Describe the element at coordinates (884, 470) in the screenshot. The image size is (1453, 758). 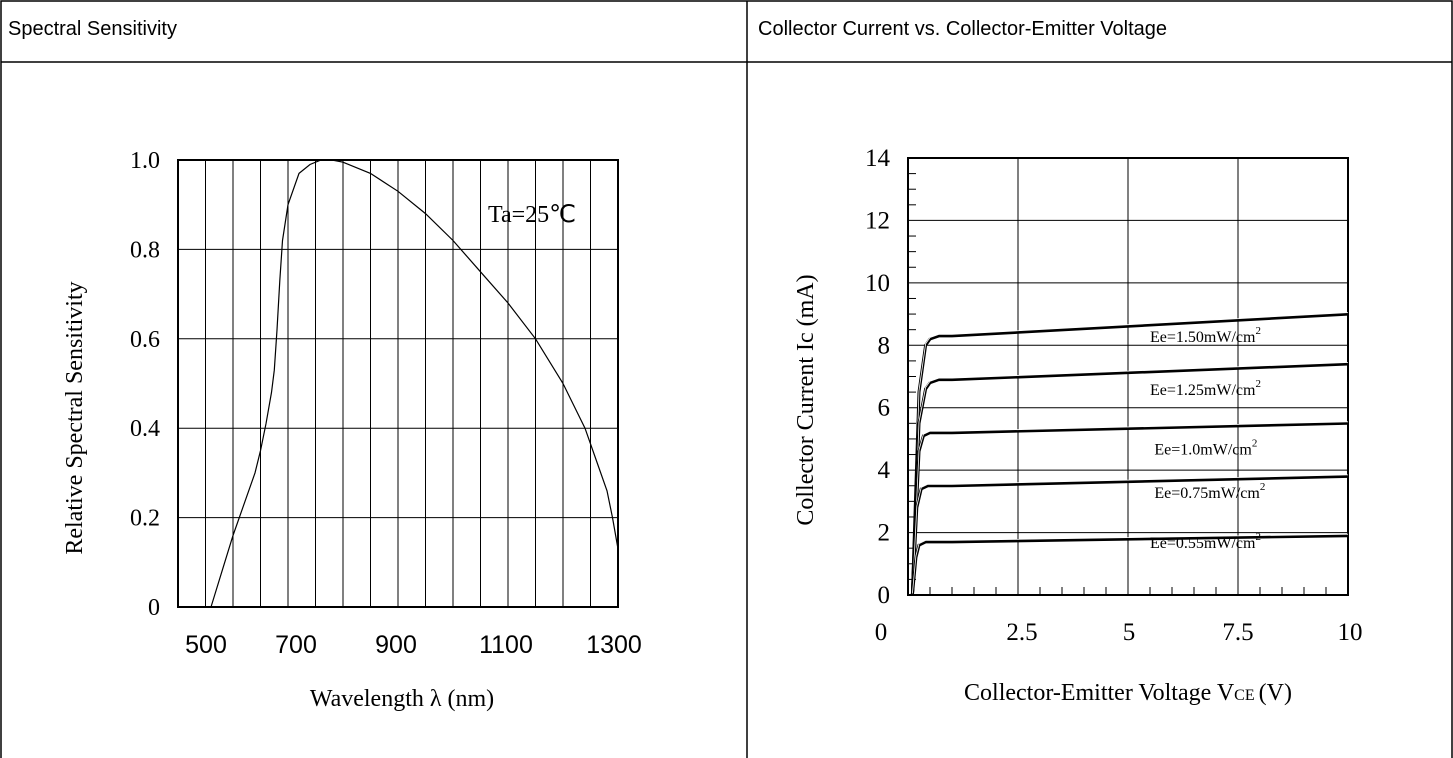
I see `c2-y-tick-label: 4` at that location.